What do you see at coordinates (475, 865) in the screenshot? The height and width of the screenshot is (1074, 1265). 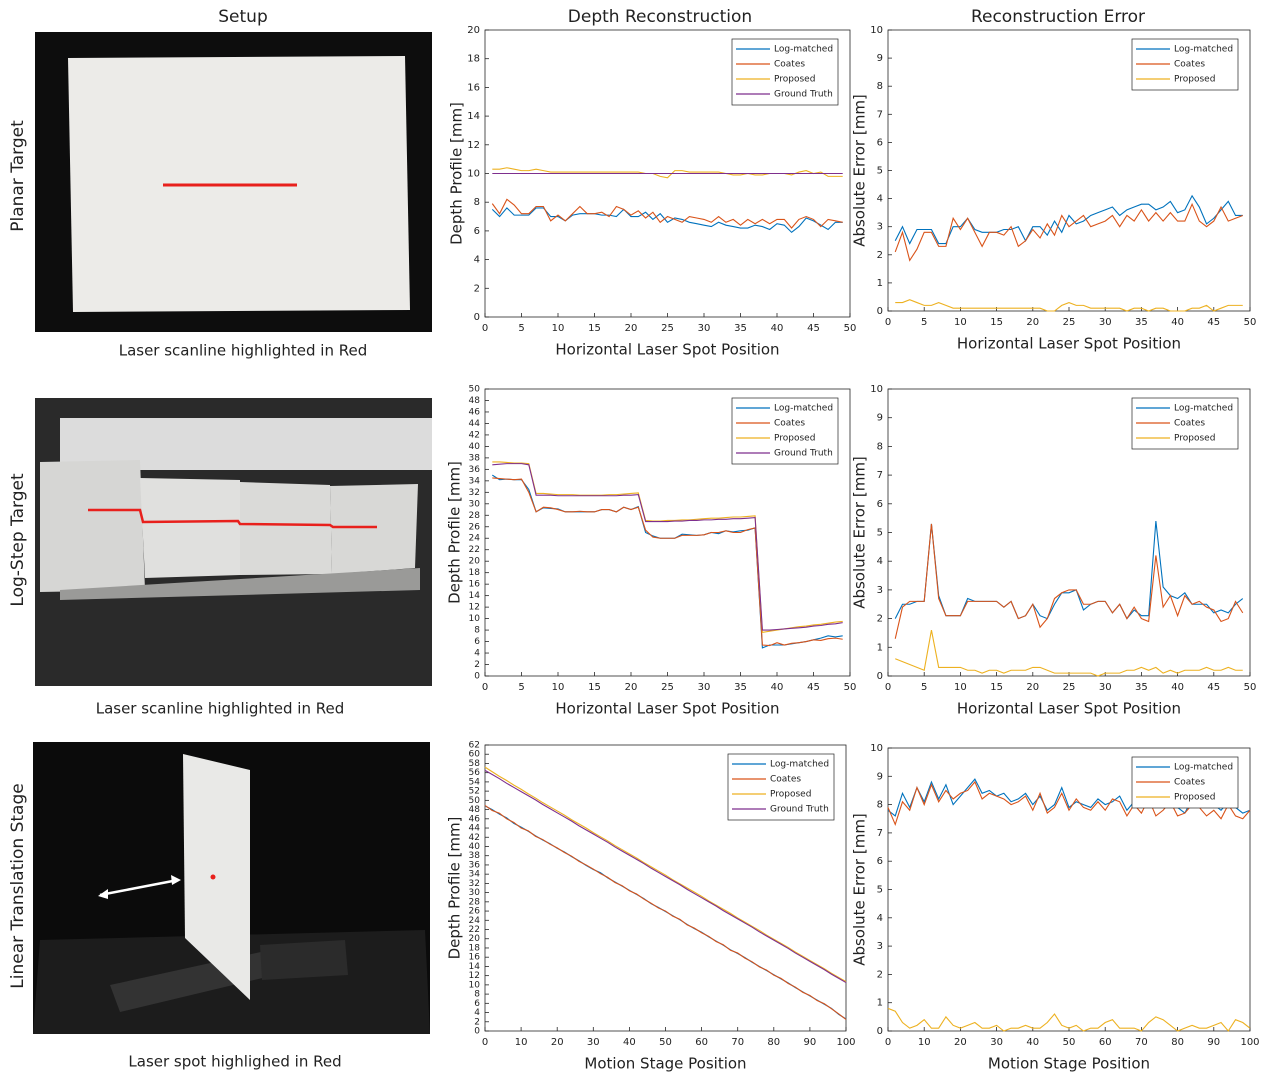 I see `y-tick-label: 36` at bounding box center [475, 865].